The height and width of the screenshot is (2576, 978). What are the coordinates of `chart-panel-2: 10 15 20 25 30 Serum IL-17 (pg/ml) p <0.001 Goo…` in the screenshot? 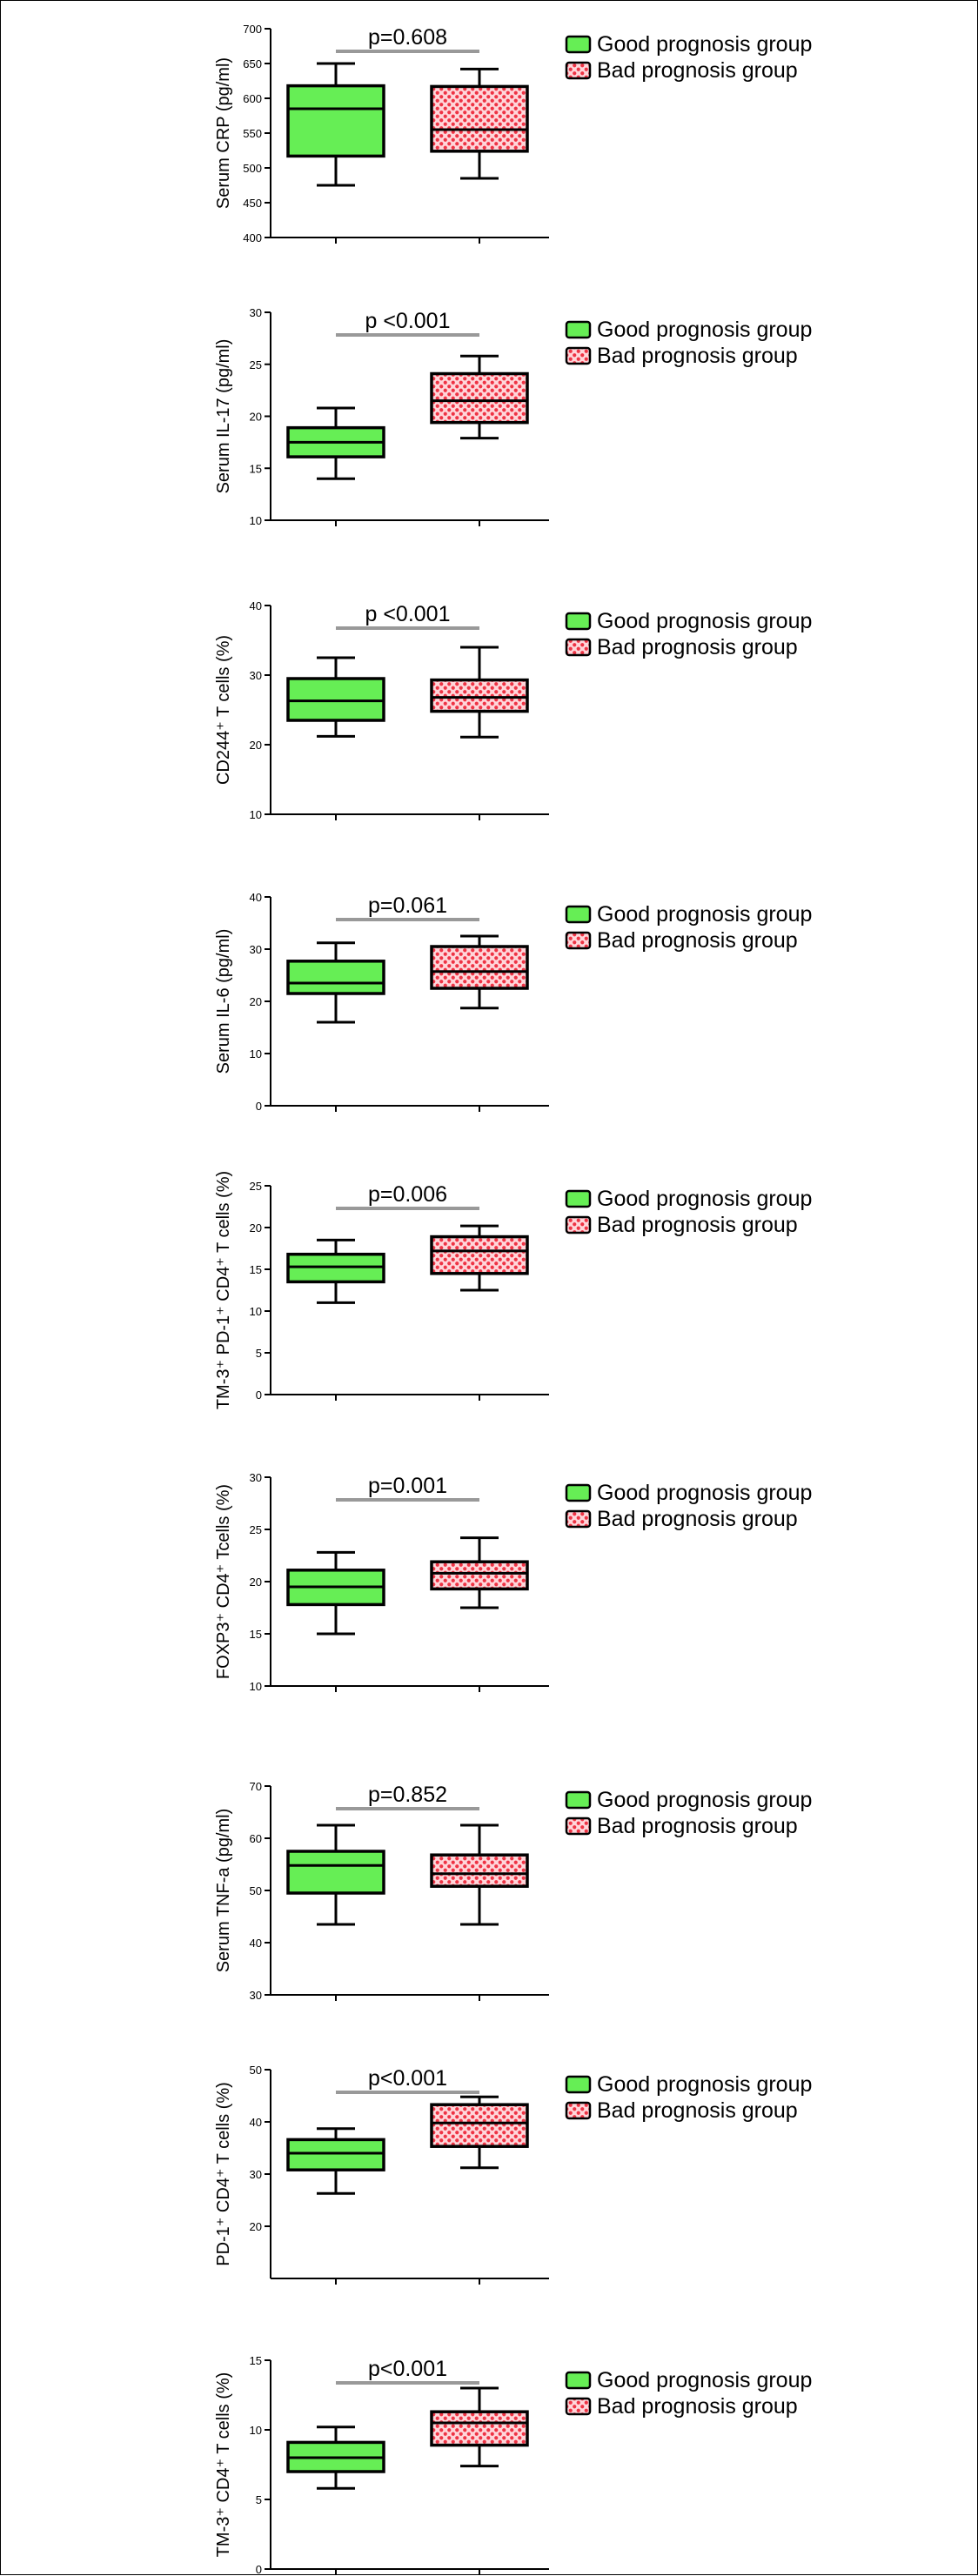 It's located at (513, 416).